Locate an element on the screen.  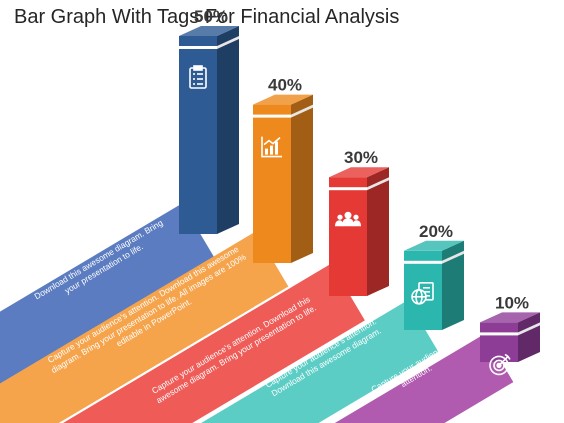
team-icon is located at coordinates (348, 219).